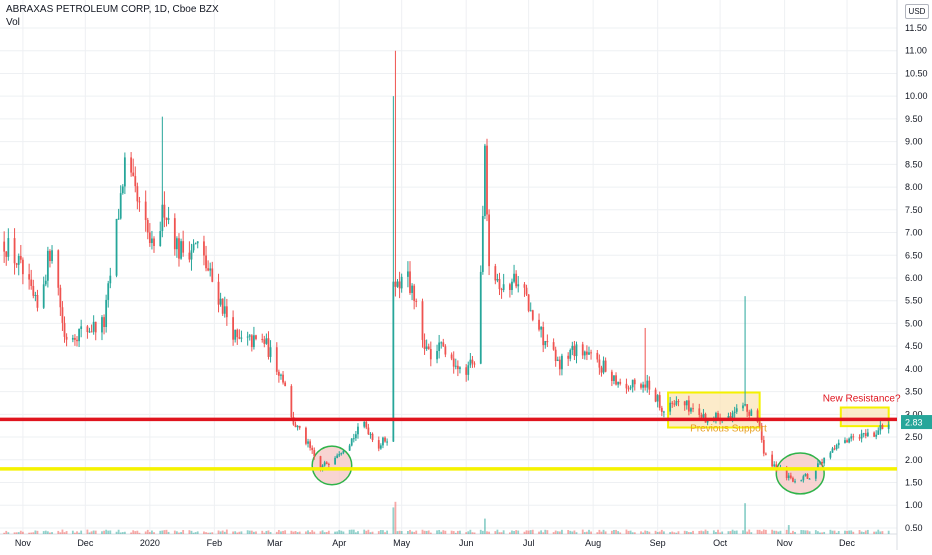 The image size is (932, 555). What do you see at coordinates (914, 323) in the screenshot?
I see `price-tick-label: 5.00` at bounding box center [914, 323].